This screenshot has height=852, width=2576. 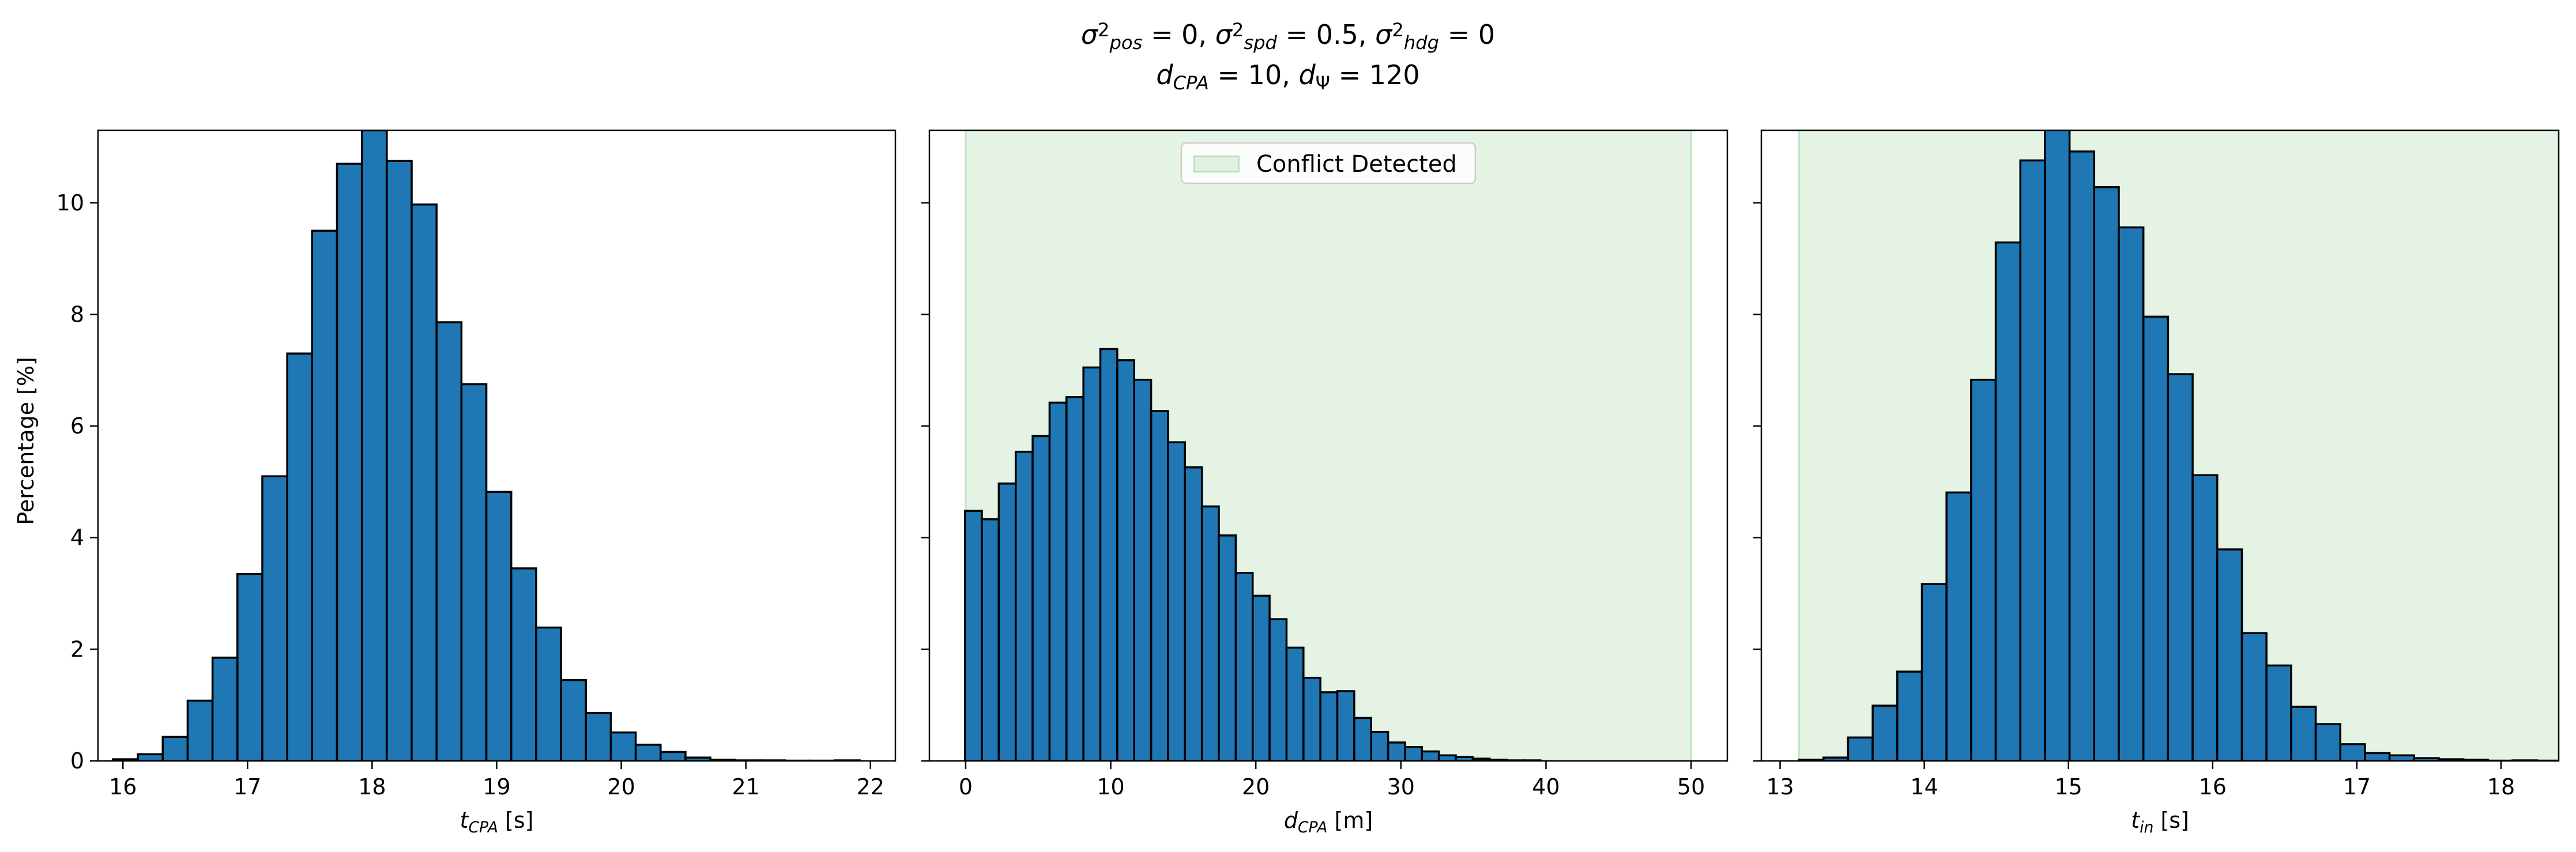 What do you see at coordinates (70, 203) in the screenshot?
I see `y-tick-label: 10` at bounding box center [70, 203].